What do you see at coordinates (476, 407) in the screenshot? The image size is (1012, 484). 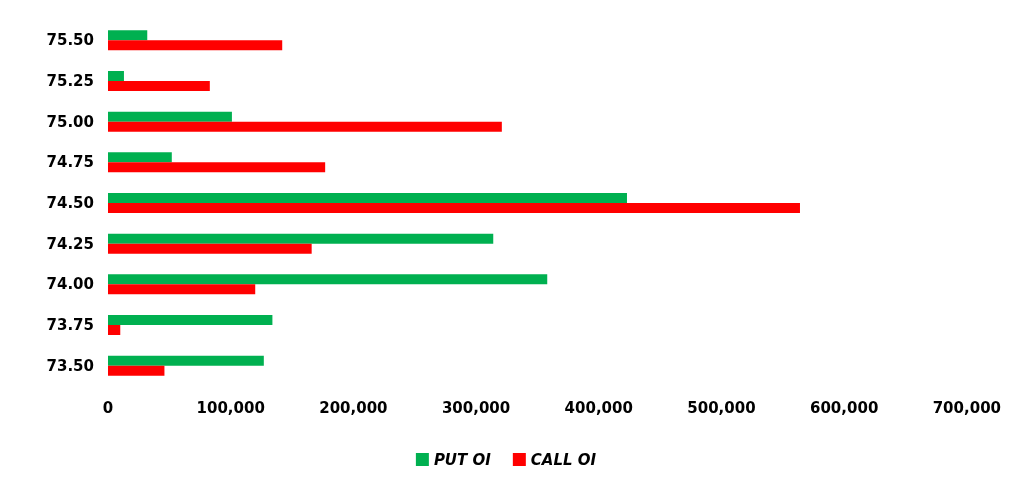 I see `x-tick-label: 300,000` at bounding box center [476, 407].